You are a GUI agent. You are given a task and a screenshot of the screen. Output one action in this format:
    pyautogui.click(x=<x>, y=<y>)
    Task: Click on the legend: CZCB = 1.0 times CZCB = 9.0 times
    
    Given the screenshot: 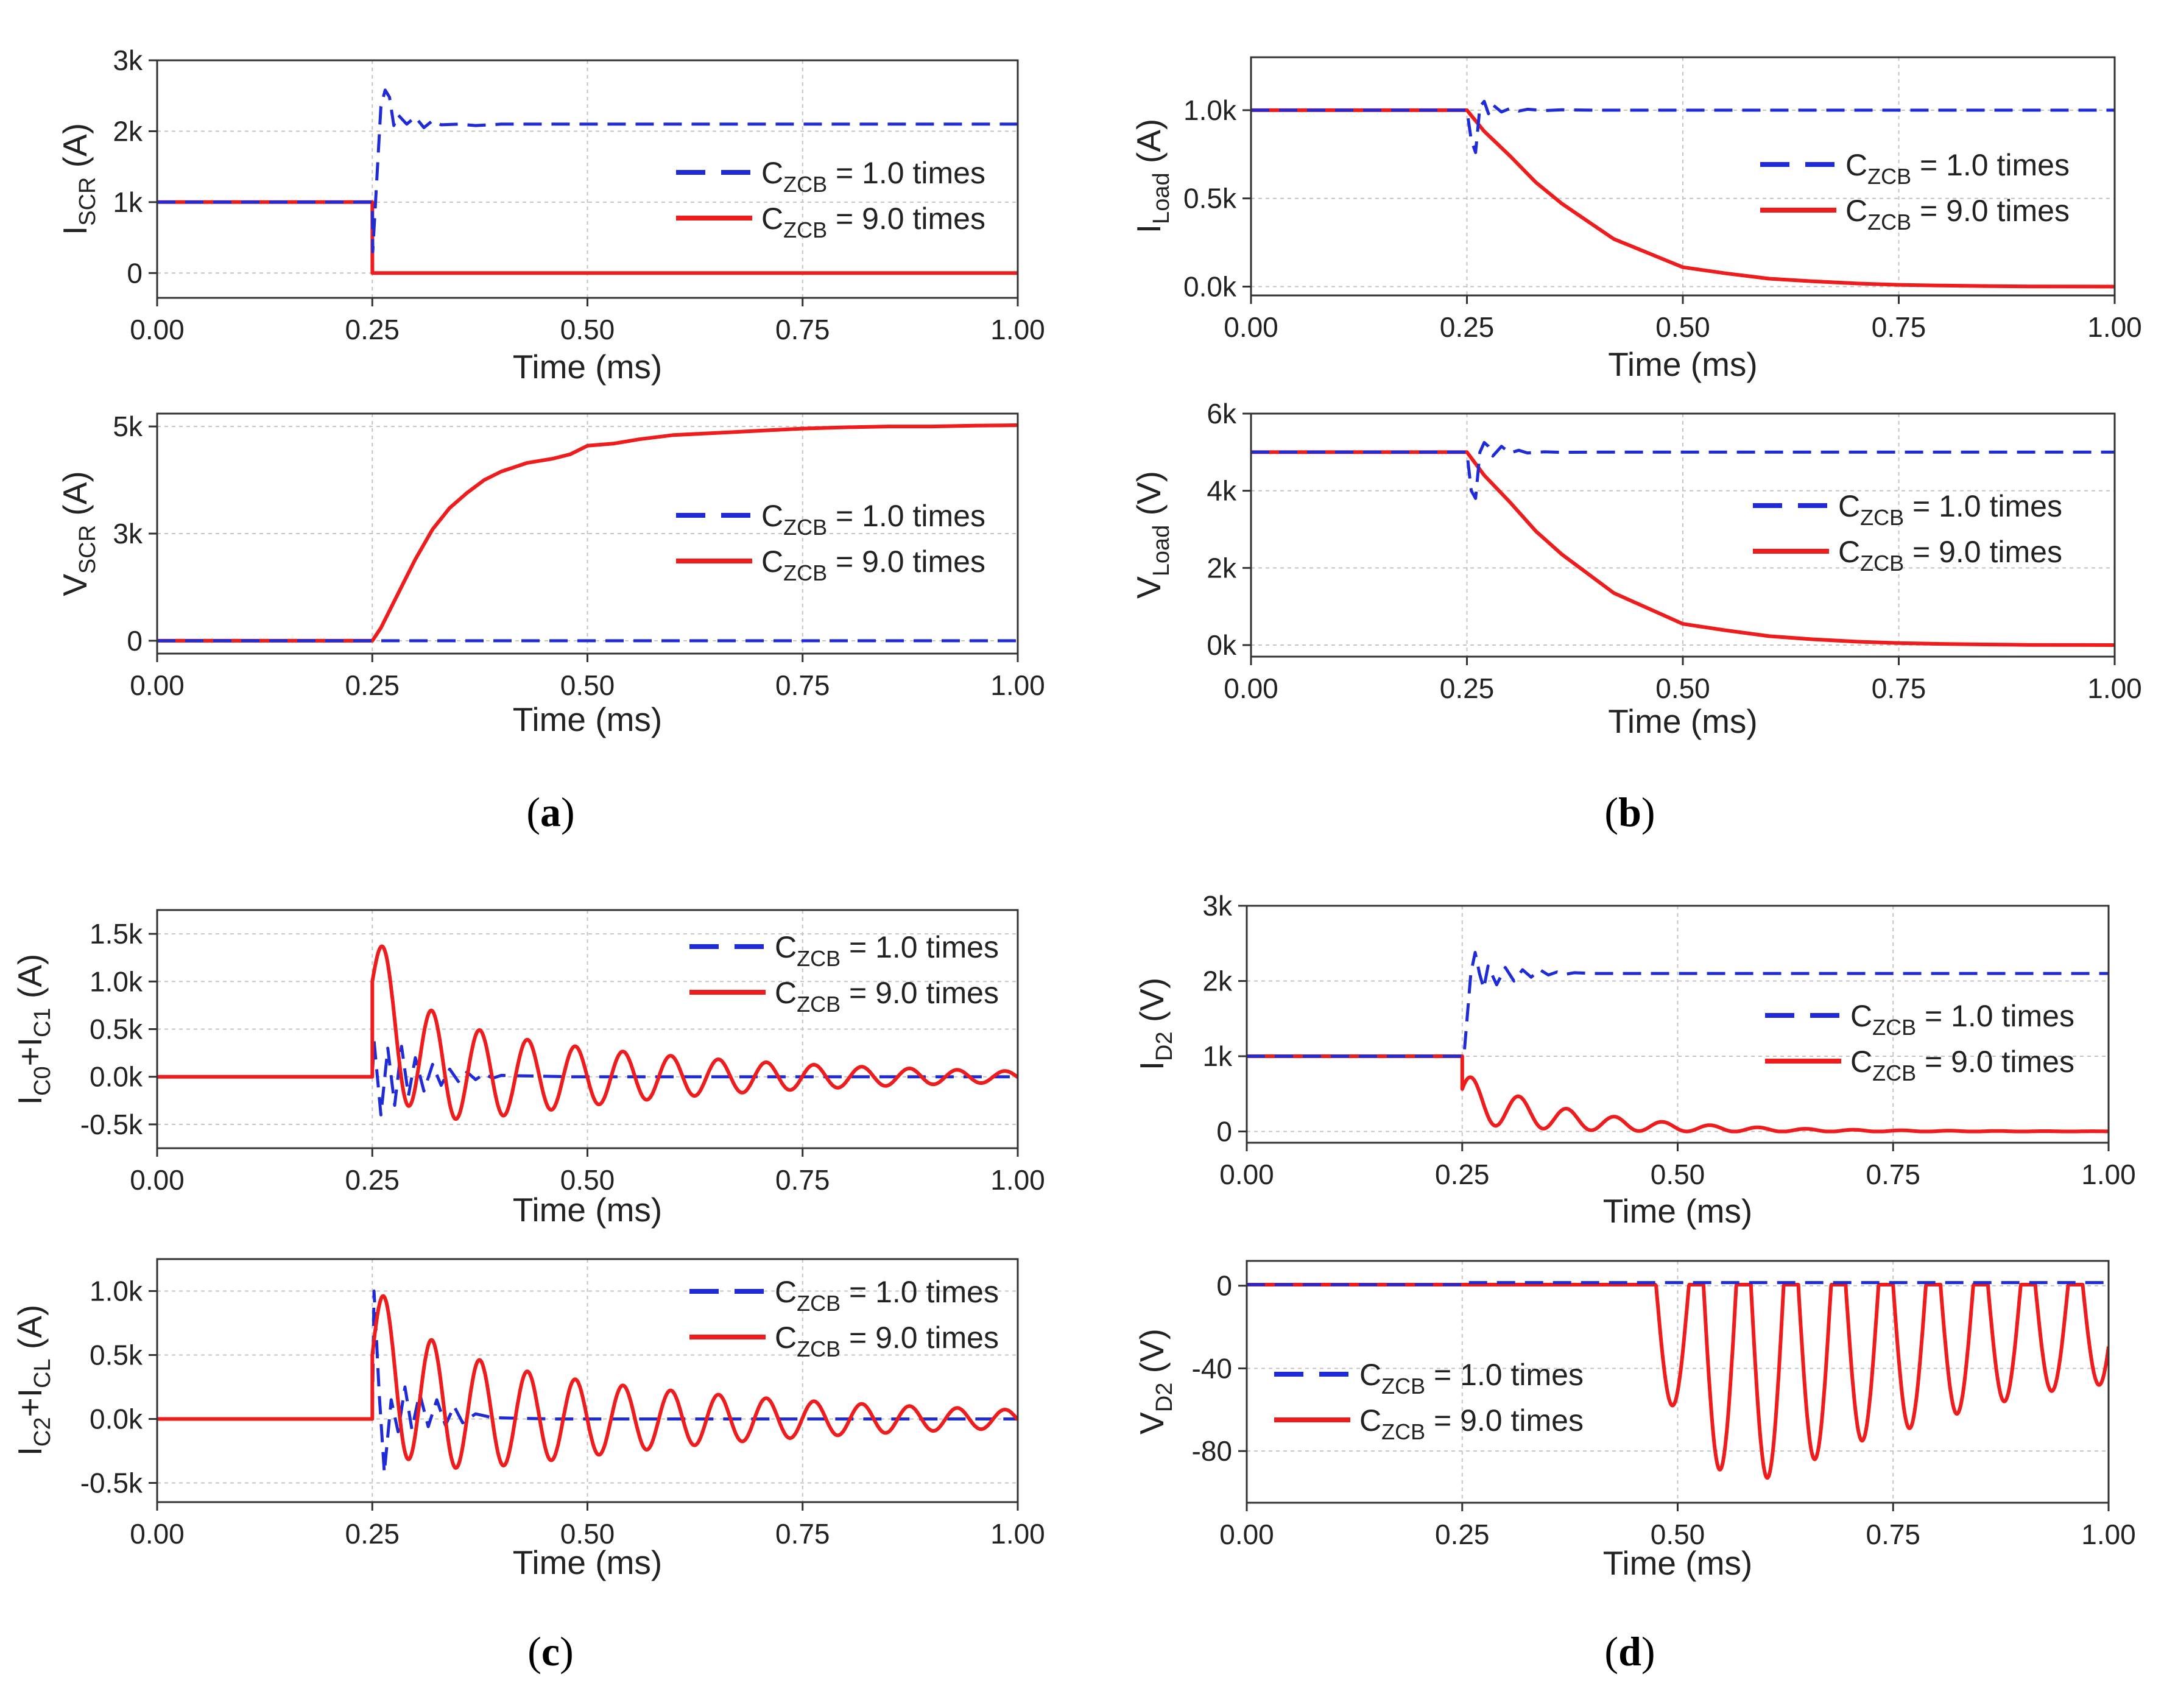 What is the action you would take?
    pyautogui.click(x=1915, y=191)
    